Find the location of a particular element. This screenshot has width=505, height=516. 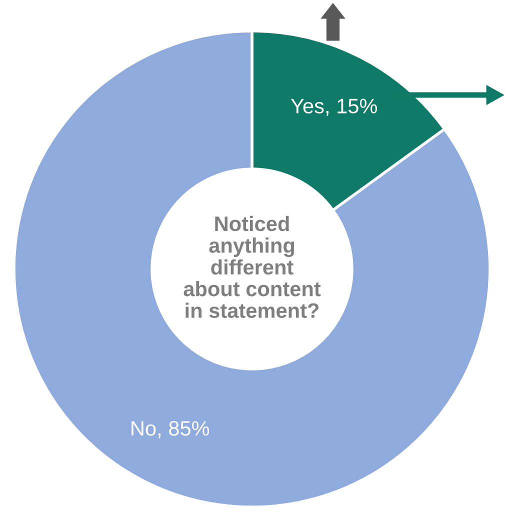

slice-label: No, 85% is located at coordinates (171, 429).